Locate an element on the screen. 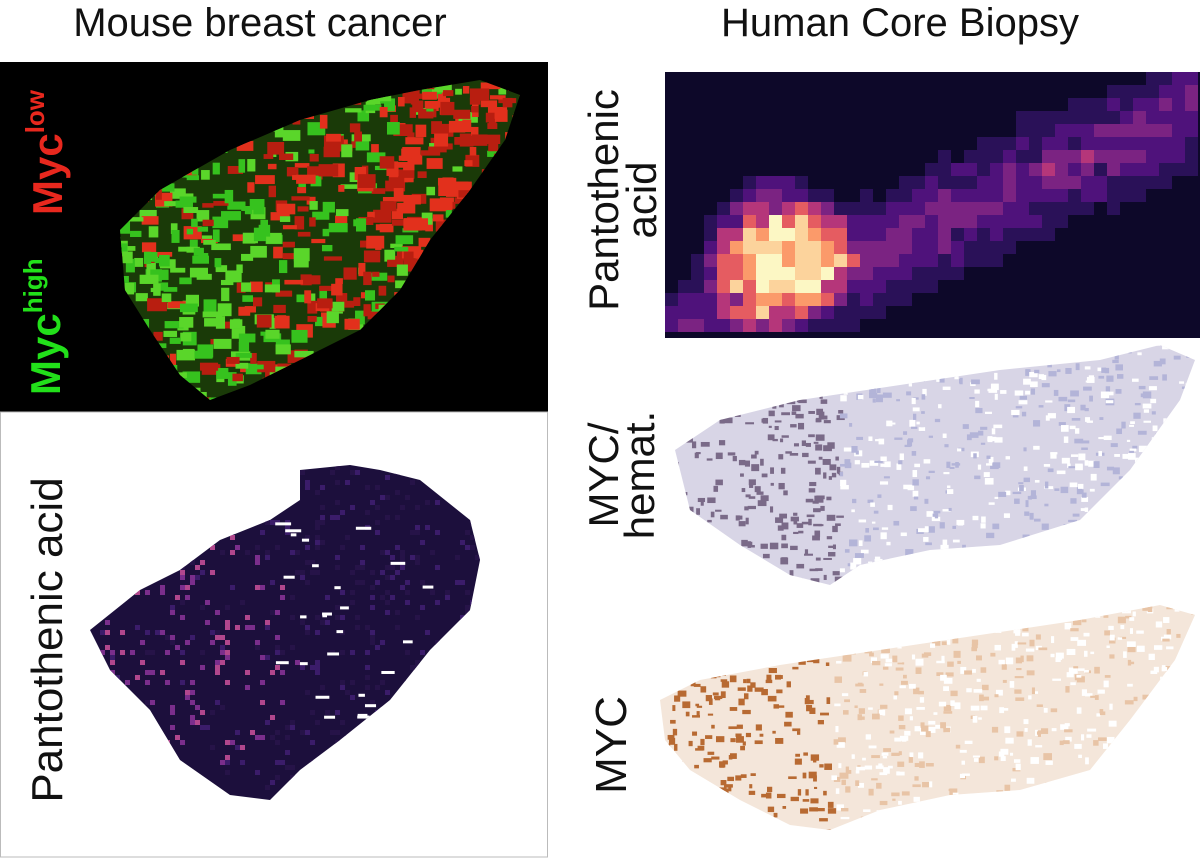 Image resolution: width=1200 pixels, height=858 pixels. ihc-myc-tissue is located at coordinates (927, 724).